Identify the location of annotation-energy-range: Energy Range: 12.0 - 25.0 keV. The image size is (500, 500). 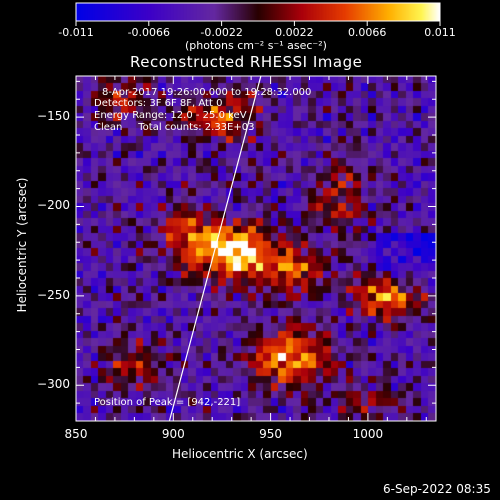
(170, 115).